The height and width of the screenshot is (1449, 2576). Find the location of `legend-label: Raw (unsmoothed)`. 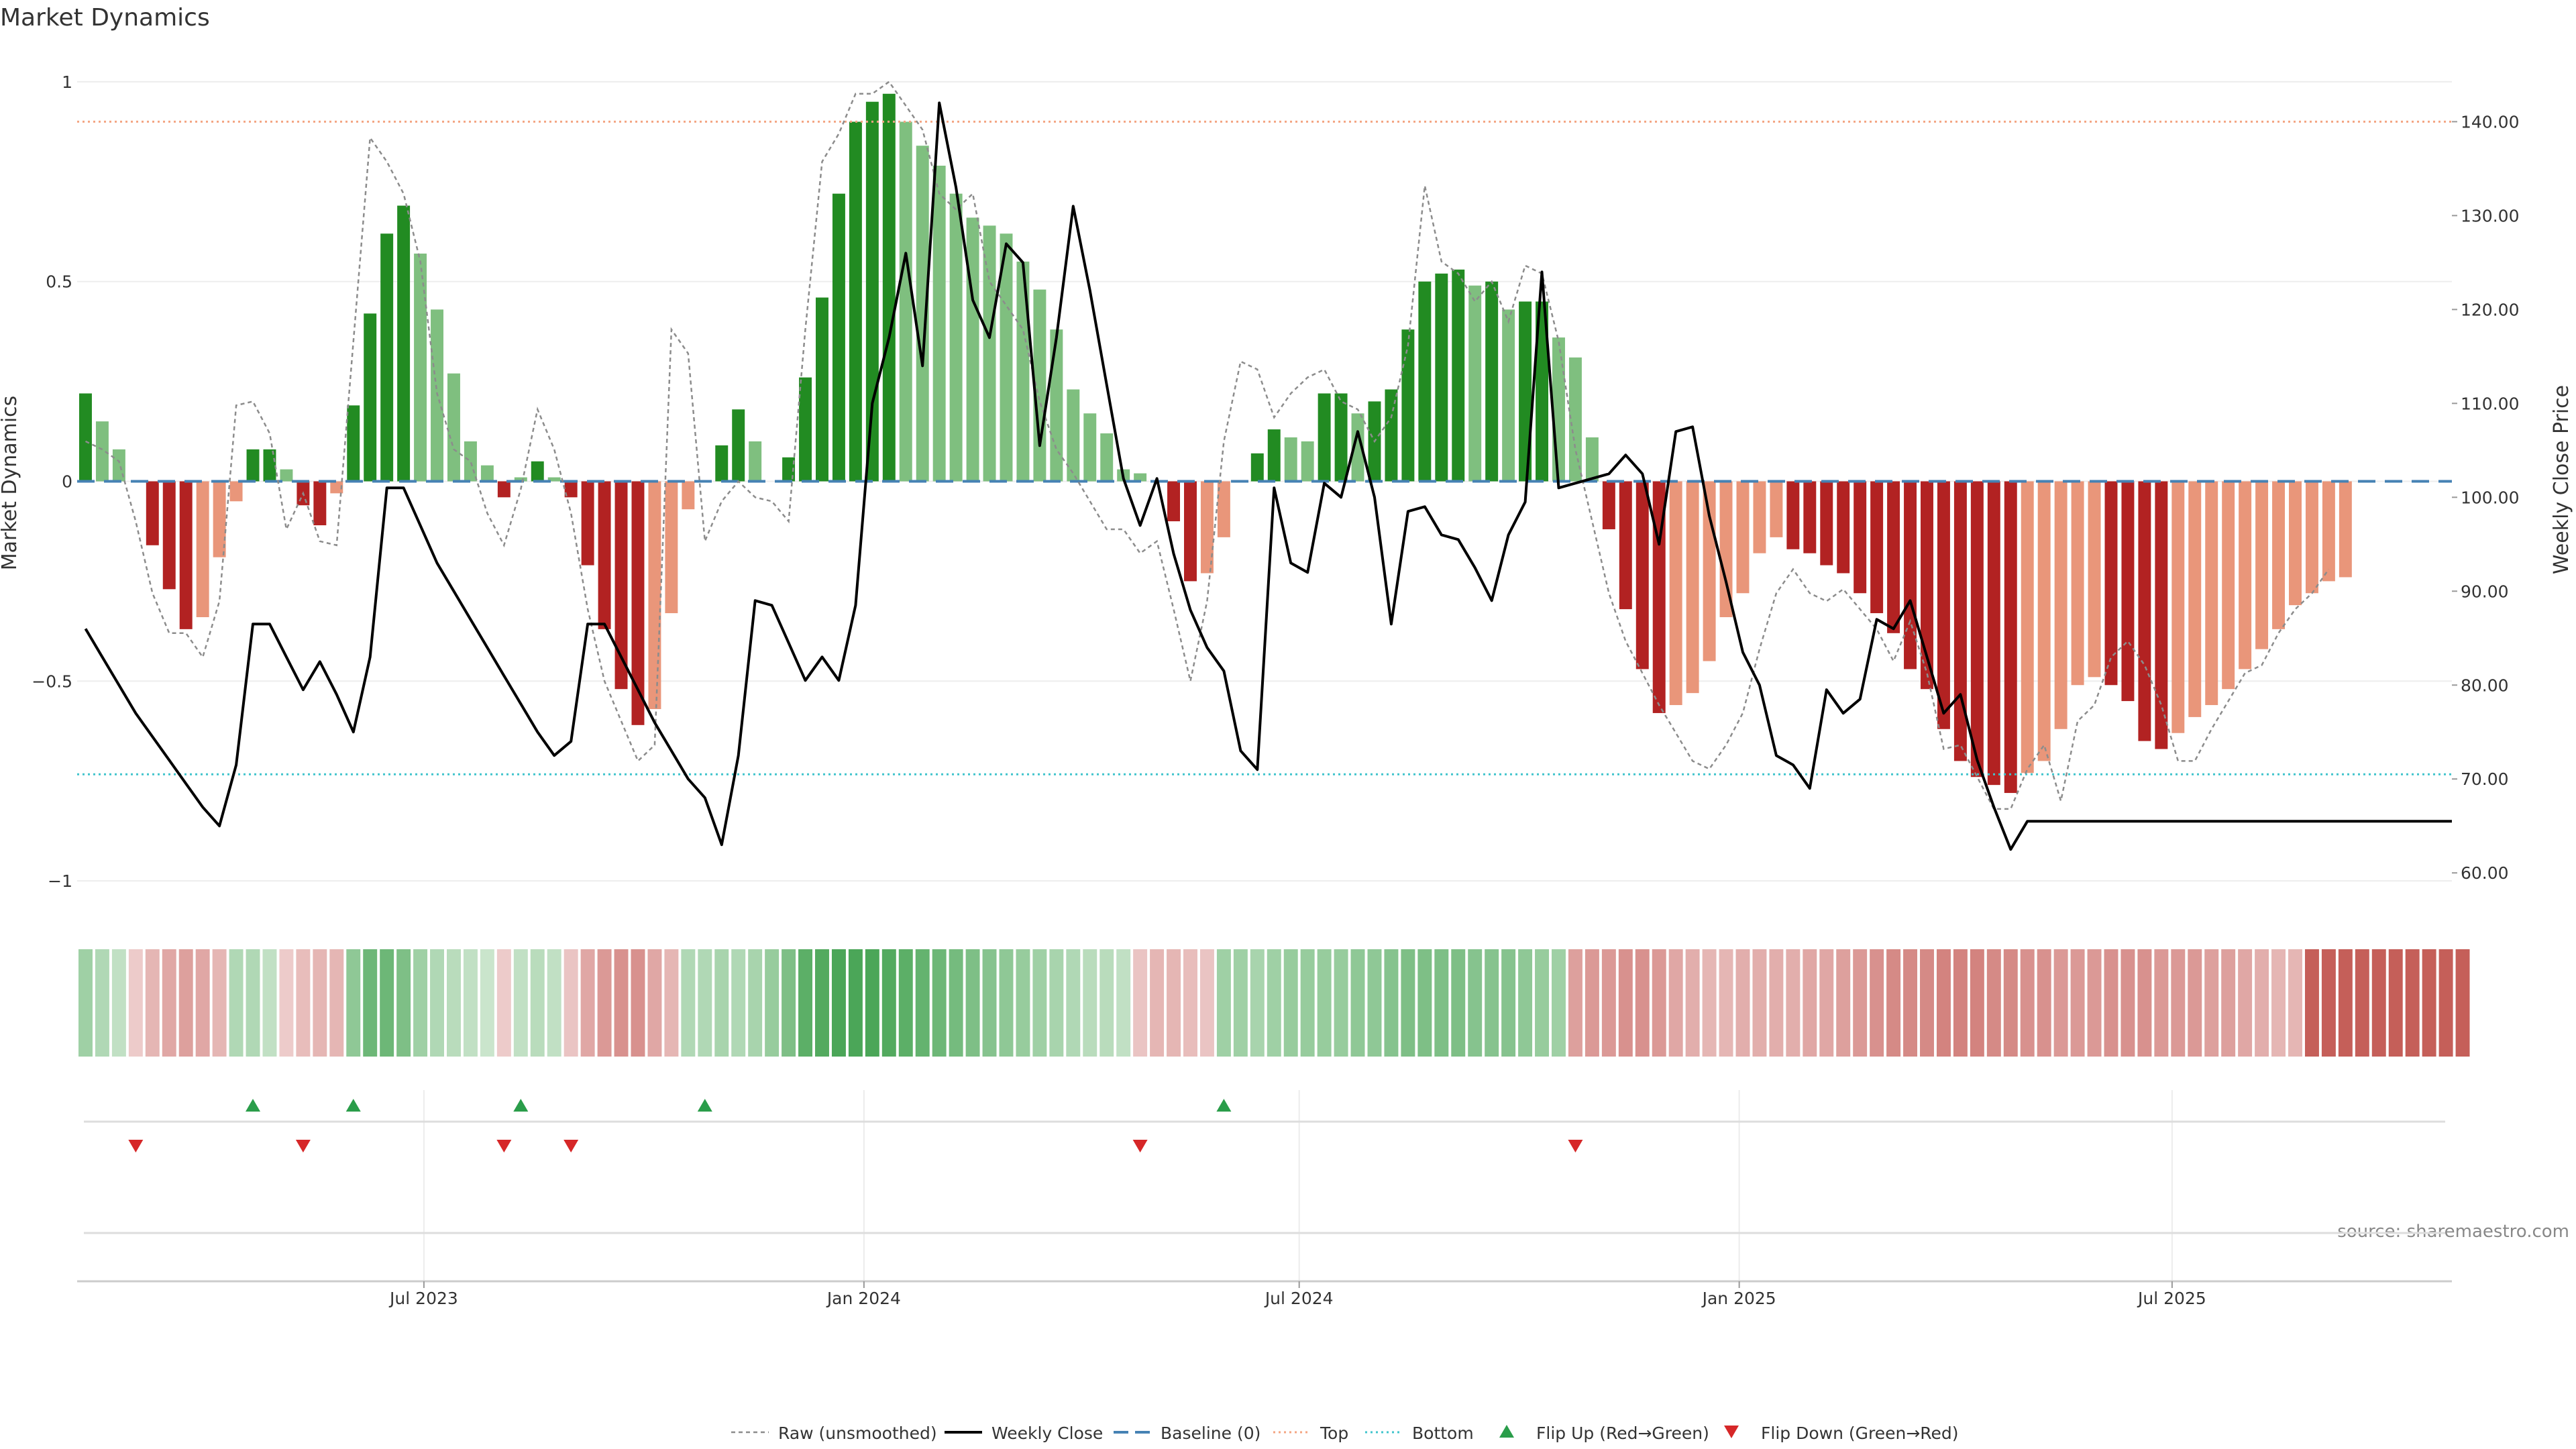

legend-label: Raw (unsmoothed) is located at coordinates (857, 1433).